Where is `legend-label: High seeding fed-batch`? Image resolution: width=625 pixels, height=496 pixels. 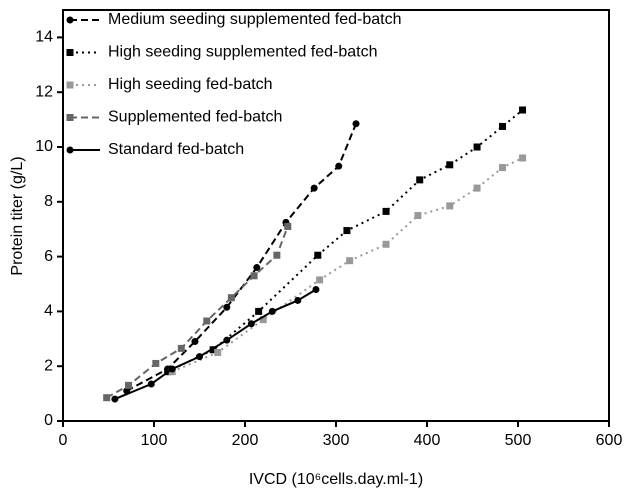 legend-label: High seeding fed-batch is located at coordinates (190, 84).